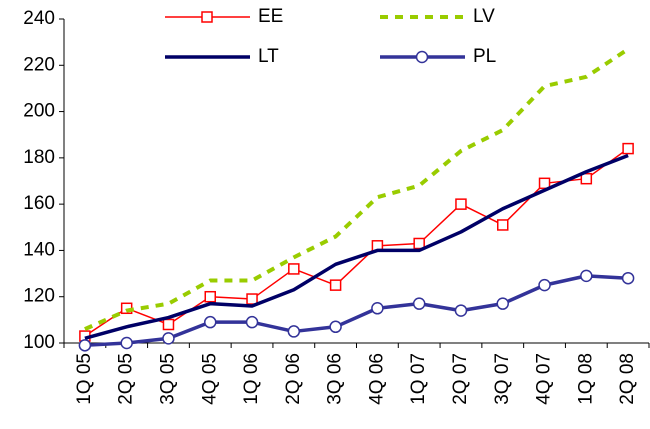 Image resolution: width=650 pixels, height=429 pixels. I want to click on y-tick-label: 140, so click(39, 249).